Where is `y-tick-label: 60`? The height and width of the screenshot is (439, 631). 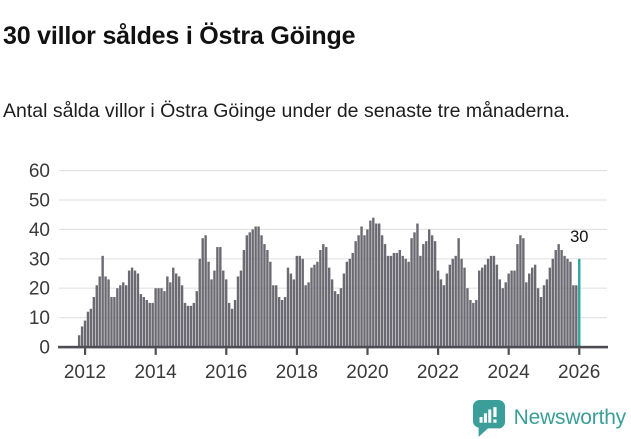
y-tick-label: 60 is located at coordinates (39, 171).